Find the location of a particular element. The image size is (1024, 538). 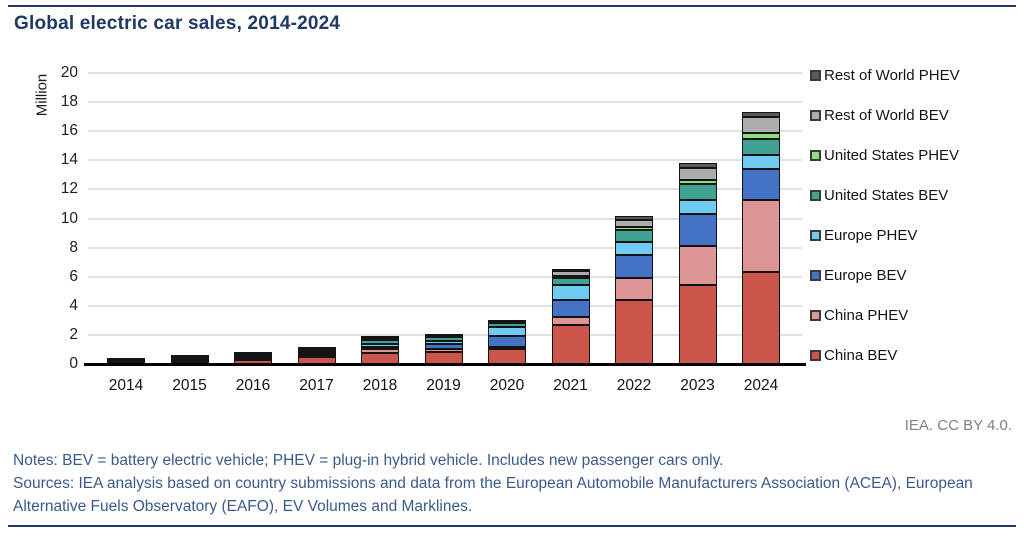

bar-2017 is located at coordinates (316, 355).